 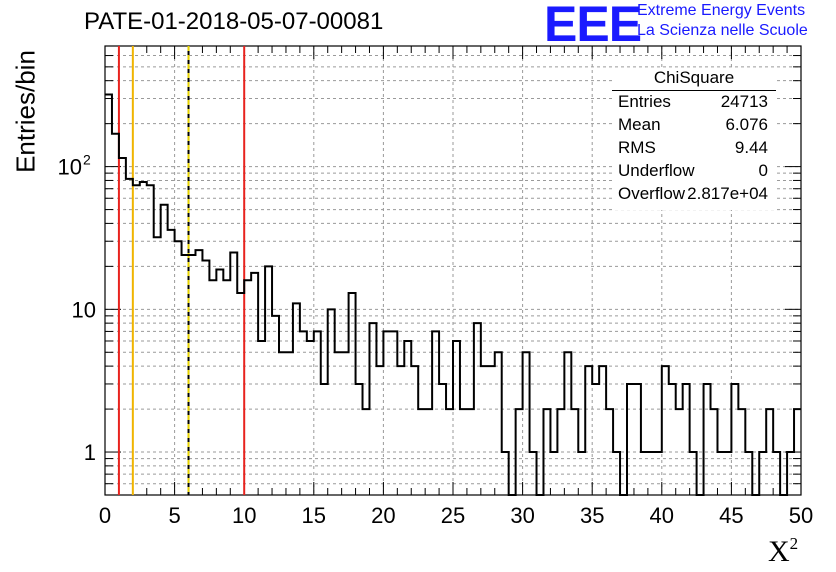 What do you see at coordinates (639, 124) in the screenshot?
I see `stat-name: Mean` at bounding box center [639, 124].